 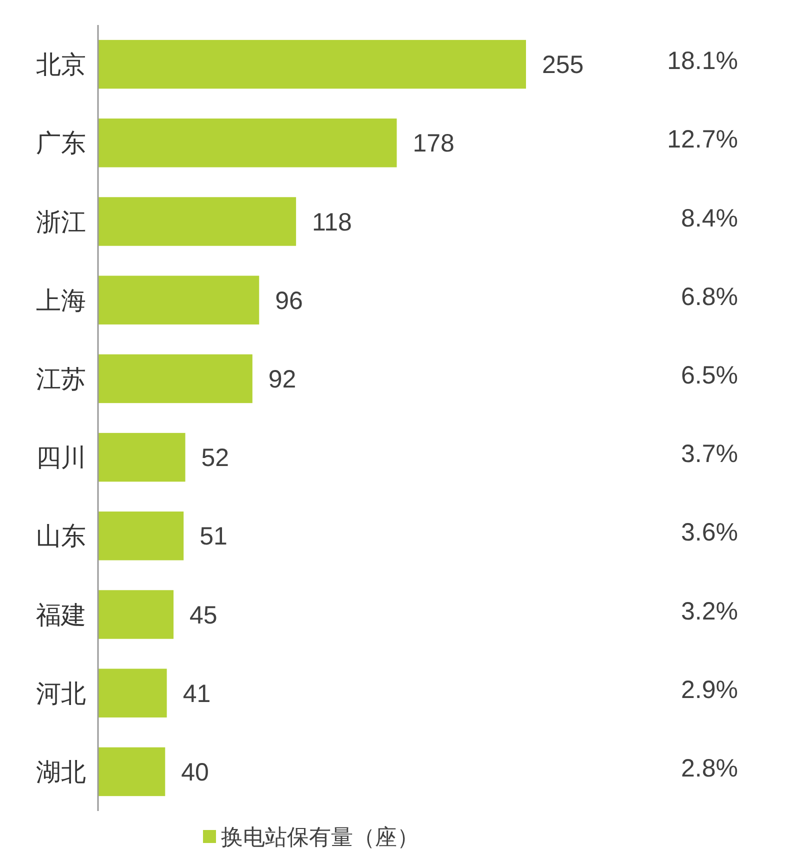 What do you see at coordinates (709, 611) in the screenshot?
I see `text: 3.2%` at bounding box center [709, 611].